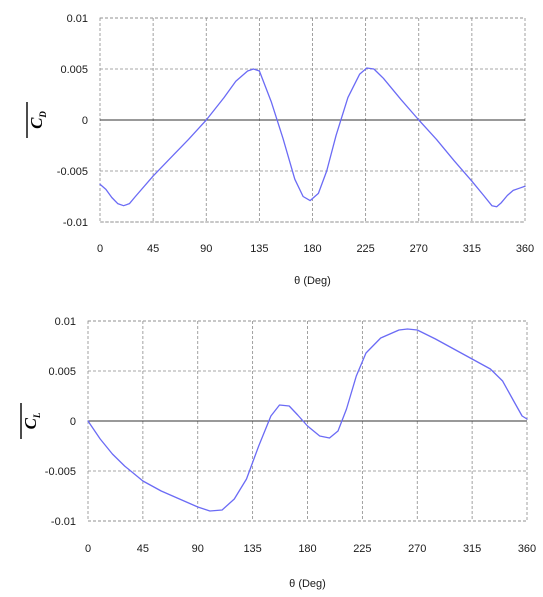  I want to click on y-axis-title: CL, so click(31, 421).